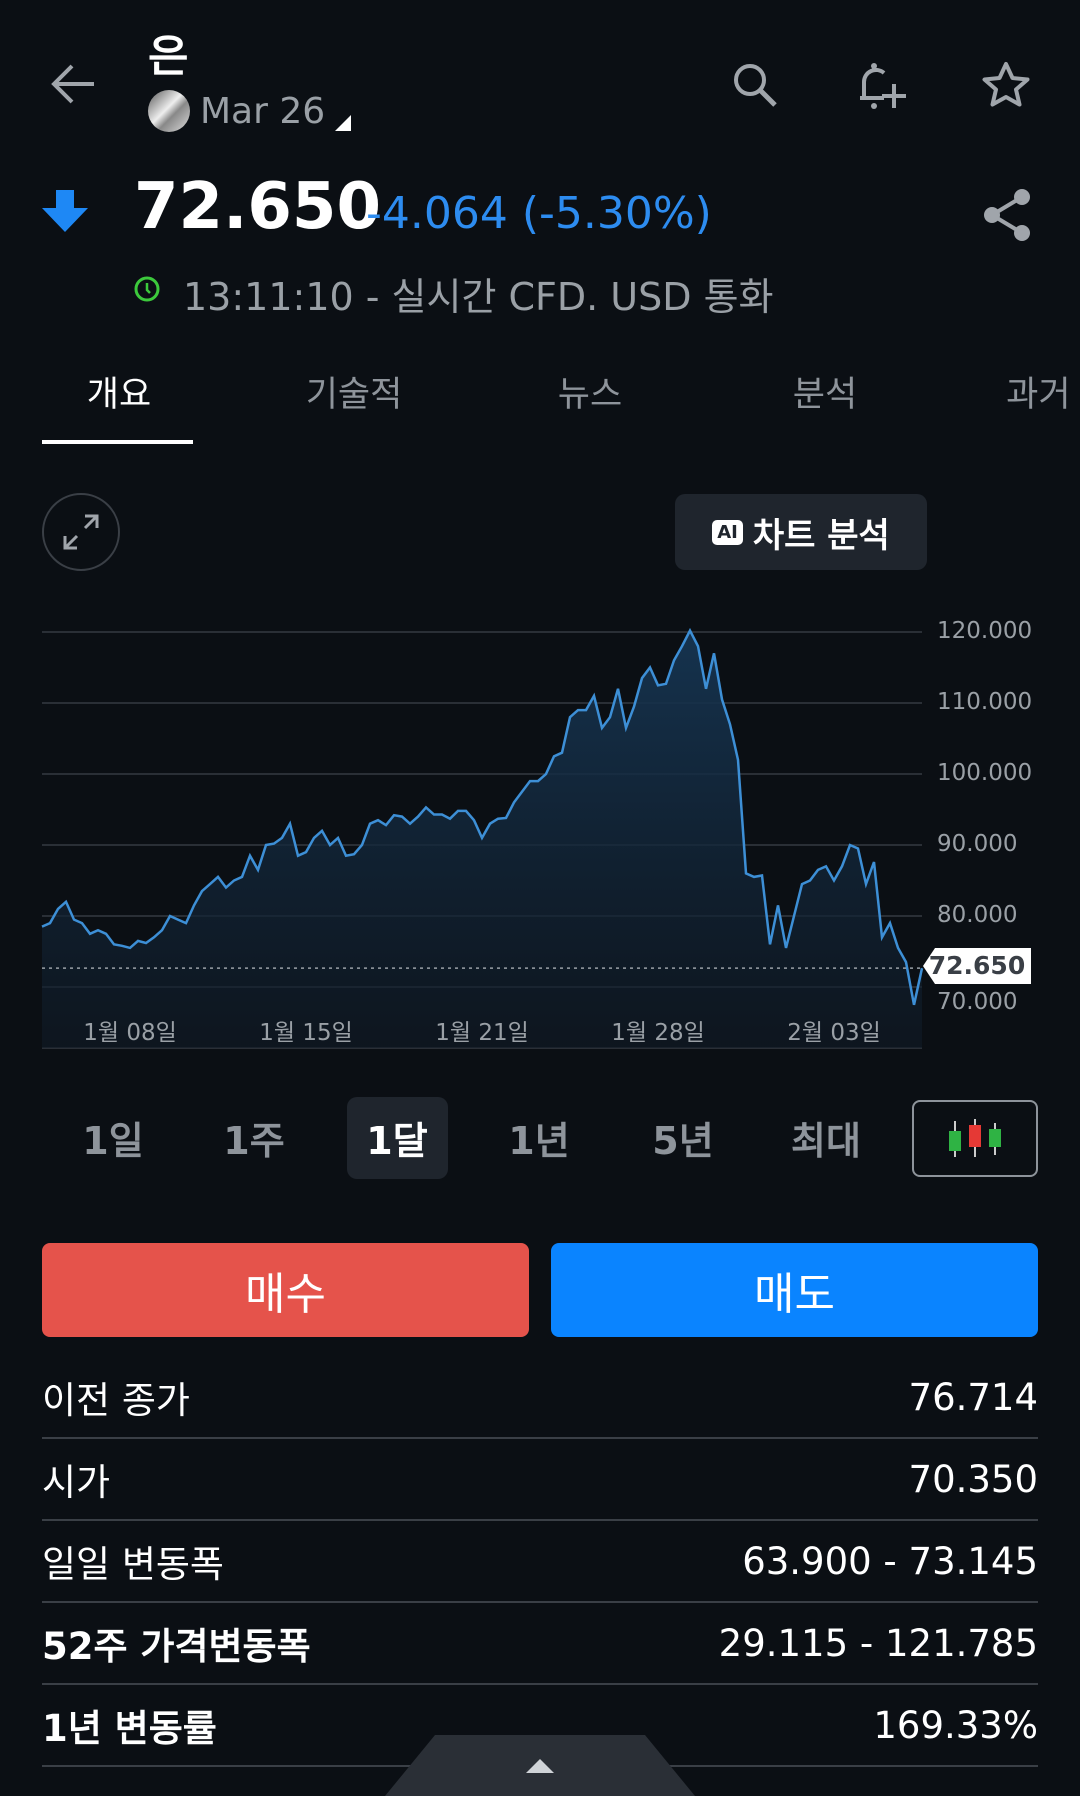  I want to click on stat-row: 시가 70.350, so click(540, 1480).